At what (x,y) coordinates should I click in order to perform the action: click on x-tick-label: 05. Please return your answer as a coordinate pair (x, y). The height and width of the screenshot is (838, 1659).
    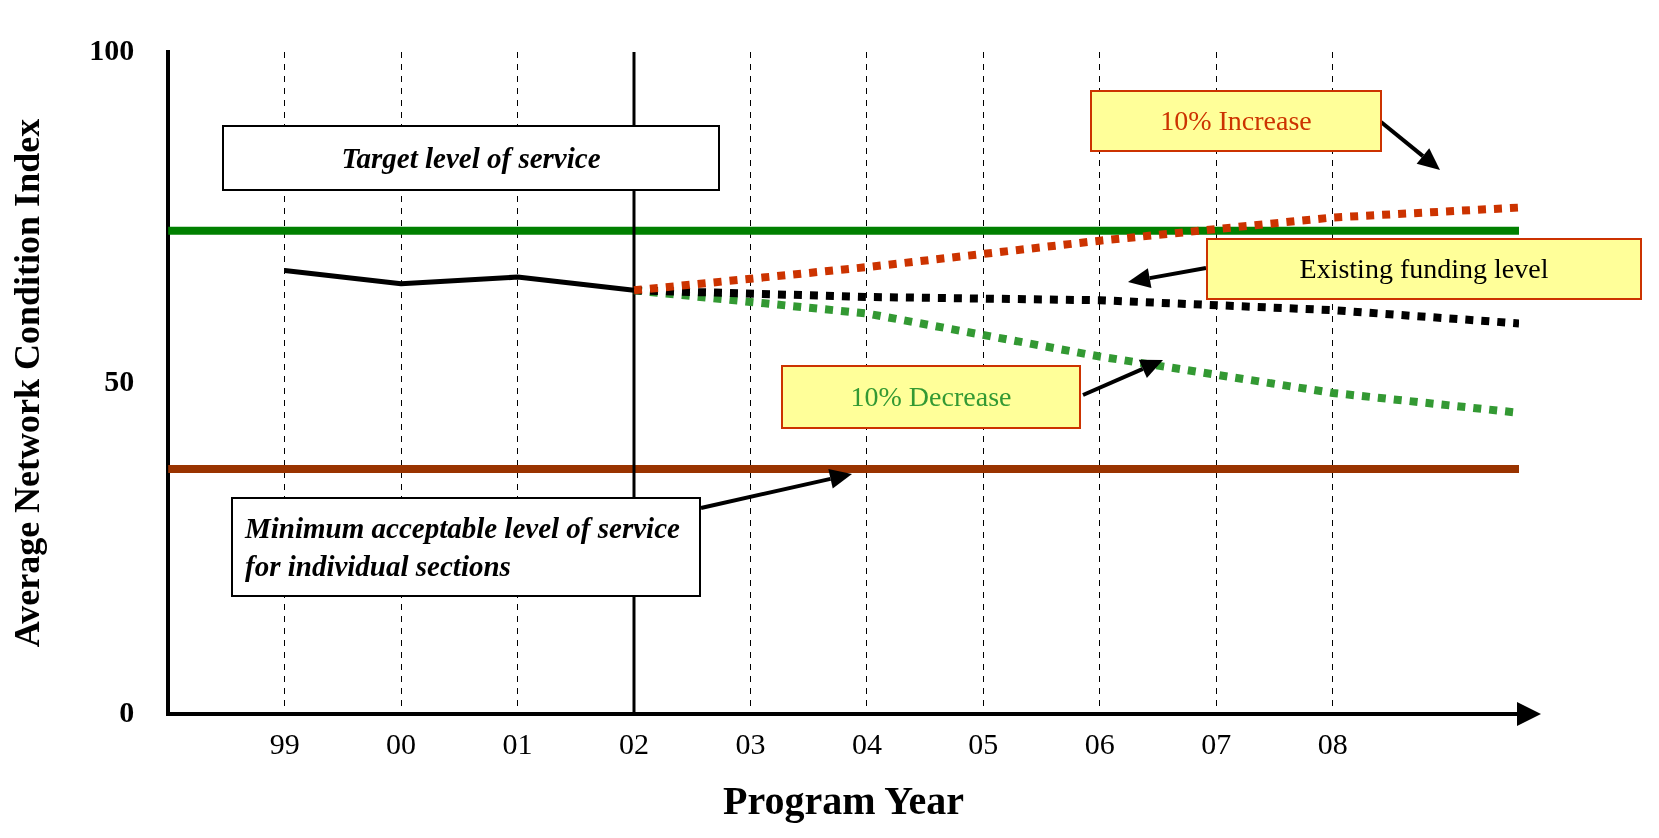
    Looking at the image, I should click on (983, 743).